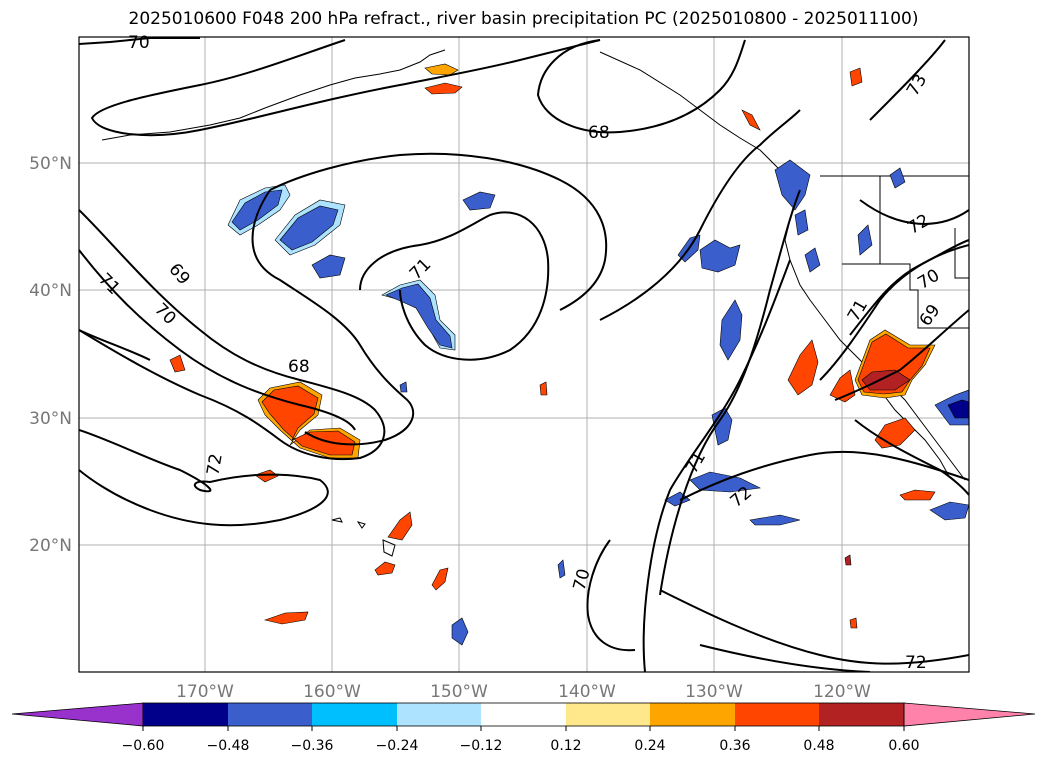 The width and height of the screenshot is (1047, 765). What do you see at coordinates (649, 746) in the screenshot?
I see `colorbar-tick-label: 0.24` at bounding box center [649, 746].